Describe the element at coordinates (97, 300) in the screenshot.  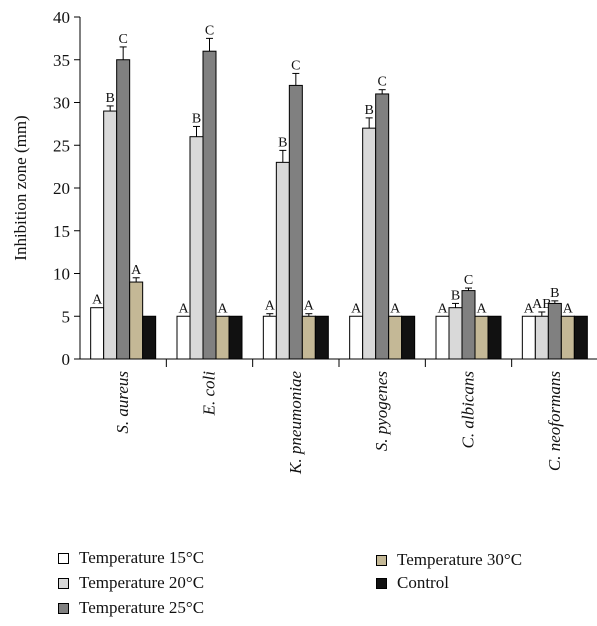
I see `significance-label-s-aureus-temperature-15-c: A` at that location.